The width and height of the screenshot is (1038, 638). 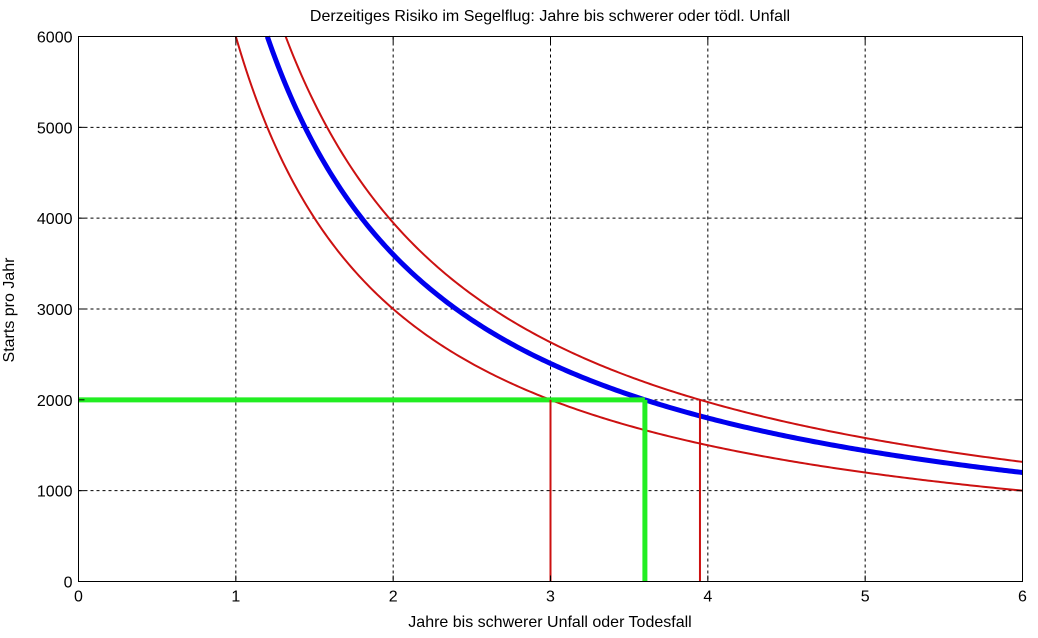 I want to click on x-tick-label: 3, so click(x=550, y=597).